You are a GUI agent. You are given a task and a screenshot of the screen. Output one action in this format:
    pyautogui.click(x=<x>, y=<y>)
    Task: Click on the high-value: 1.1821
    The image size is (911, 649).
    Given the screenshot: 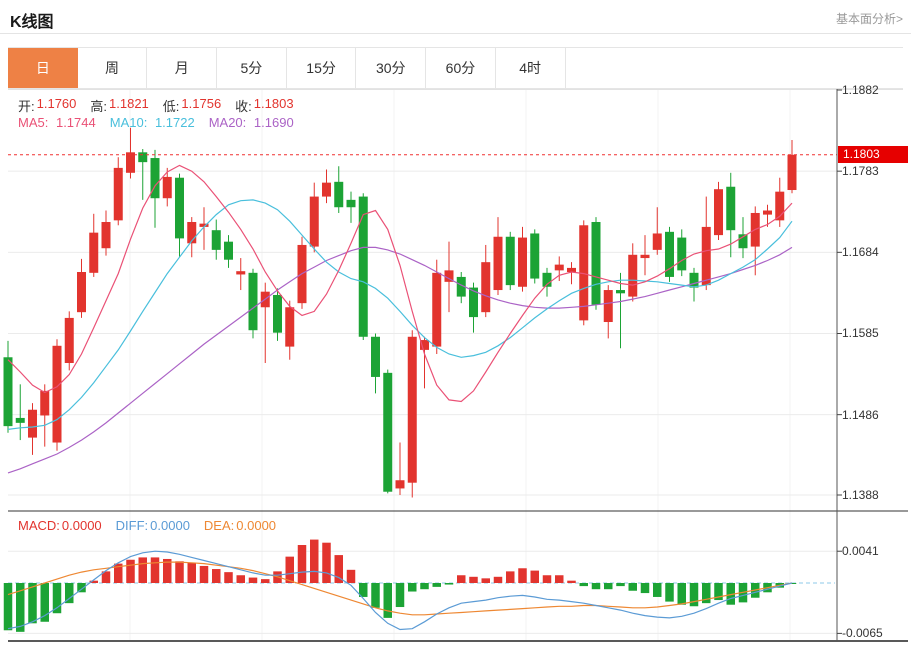 What is the action you would take?
    pyautogui.click(x=129, y=103)
    